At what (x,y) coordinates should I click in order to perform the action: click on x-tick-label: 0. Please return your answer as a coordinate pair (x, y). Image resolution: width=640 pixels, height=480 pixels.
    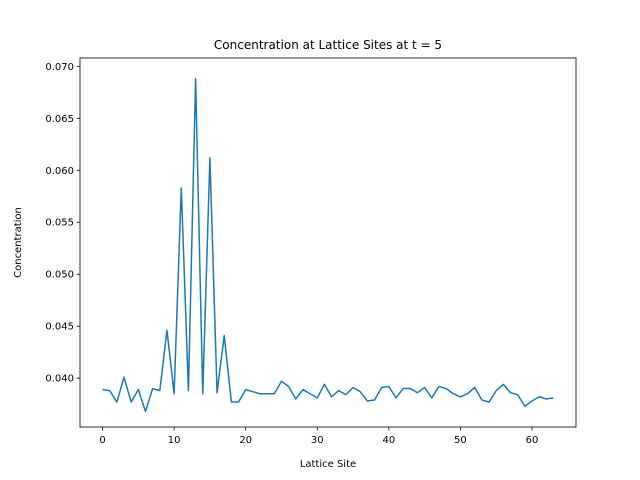
    Looking at the image, I should click on (102, 440).